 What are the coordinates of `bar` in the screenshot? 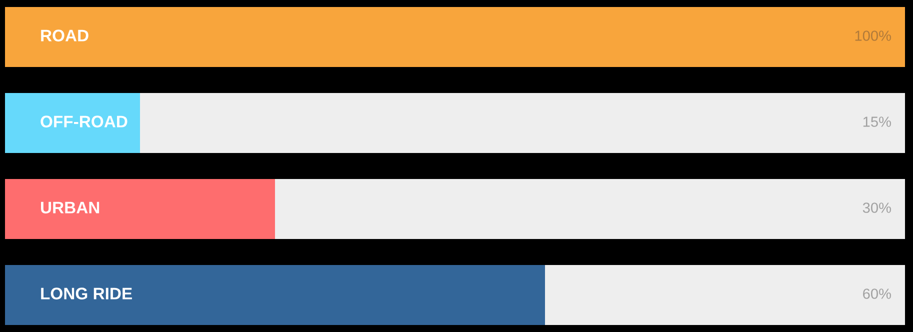 It's located at (72, 123).